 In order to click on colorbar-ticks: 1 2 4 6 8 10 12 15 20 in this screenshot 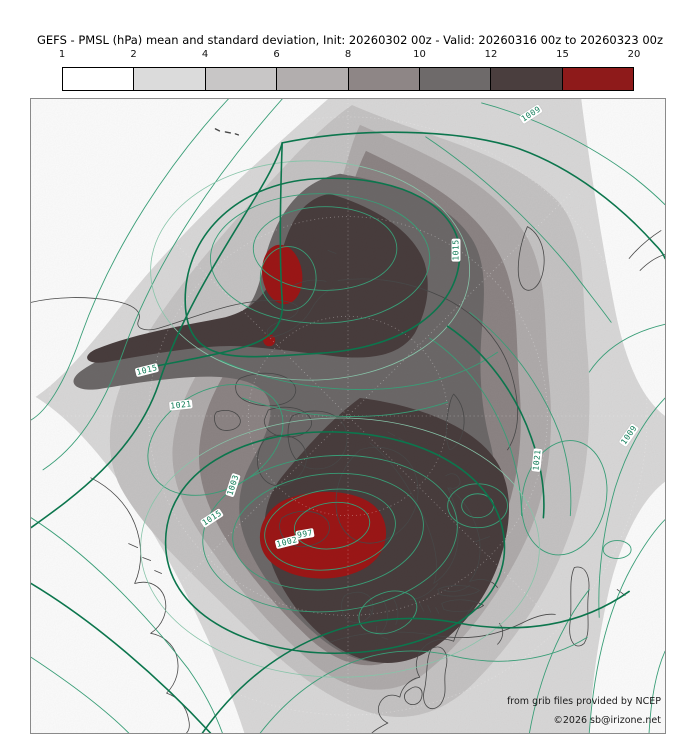, I will do `click(349, 56)`.